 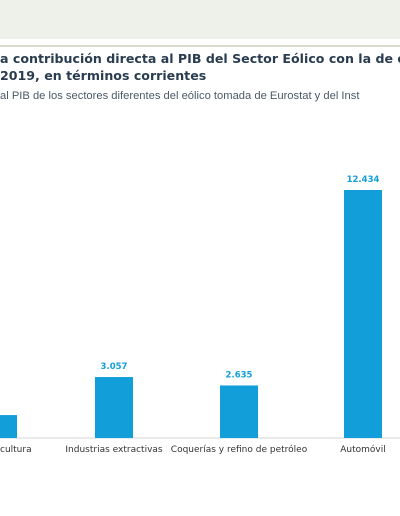 What do you see at coordinates (239, 375) in the screenshot?
I see `data-label-3: 2.635` at bounding box center [239, 375].